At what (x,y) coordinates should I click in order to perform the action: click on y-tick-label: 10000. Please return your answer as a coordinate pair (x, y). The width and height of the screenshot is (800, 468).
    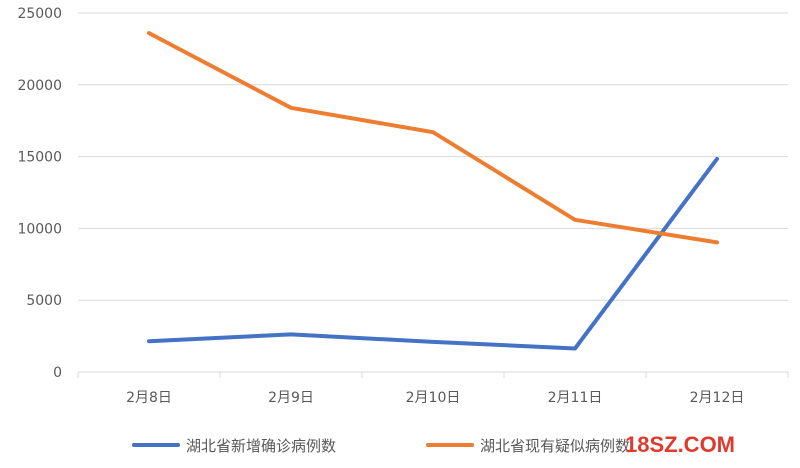
    Looking at the image, I should click on (39, 229).